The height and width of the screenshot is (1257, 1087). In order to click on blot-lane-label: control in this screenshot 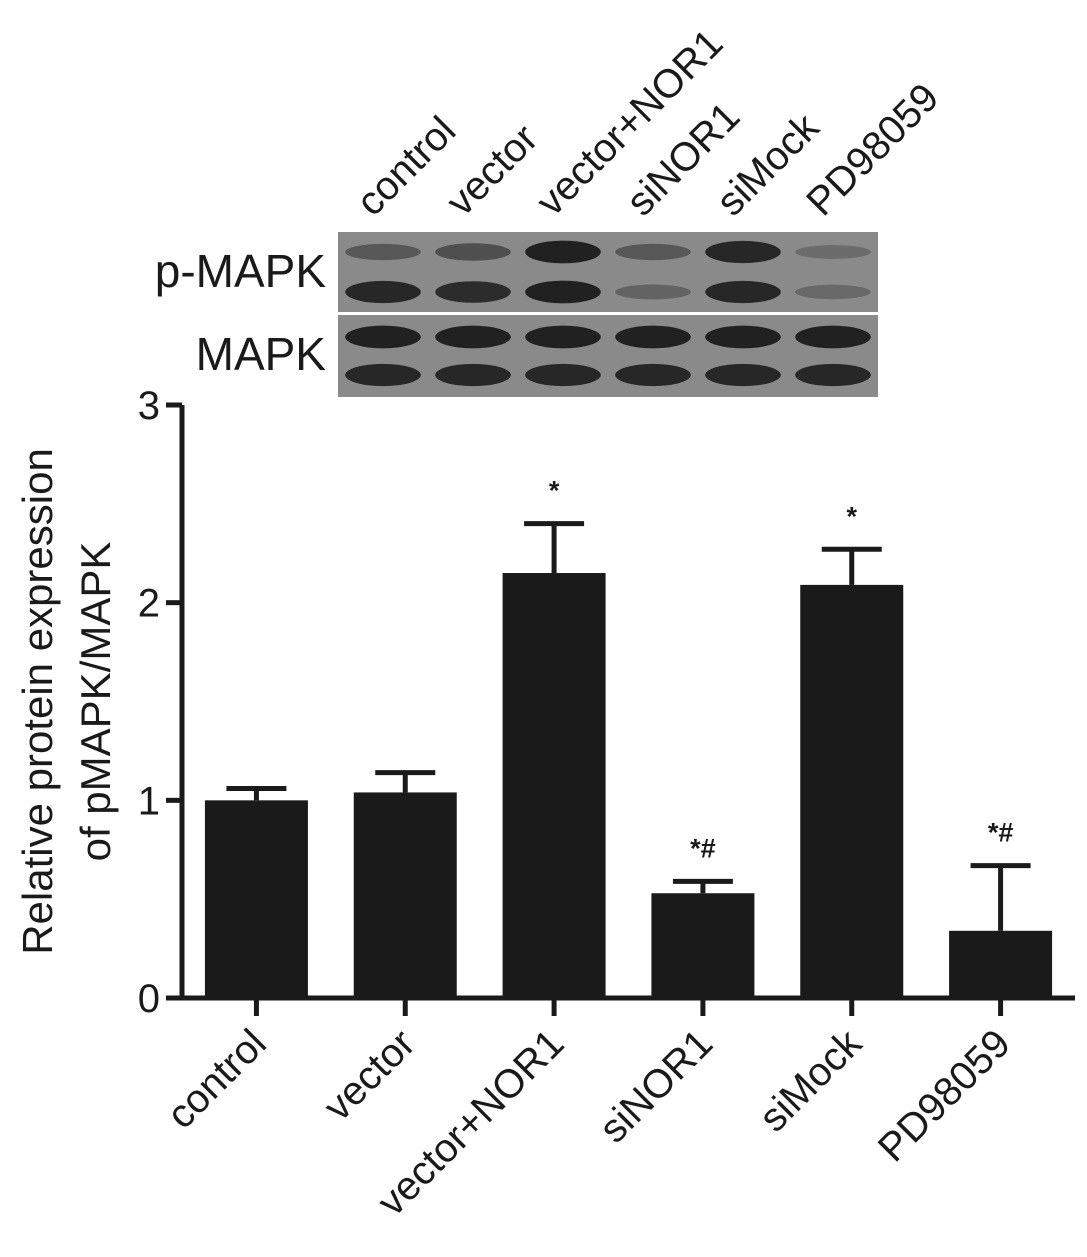, I will do `click(406, 166)`.